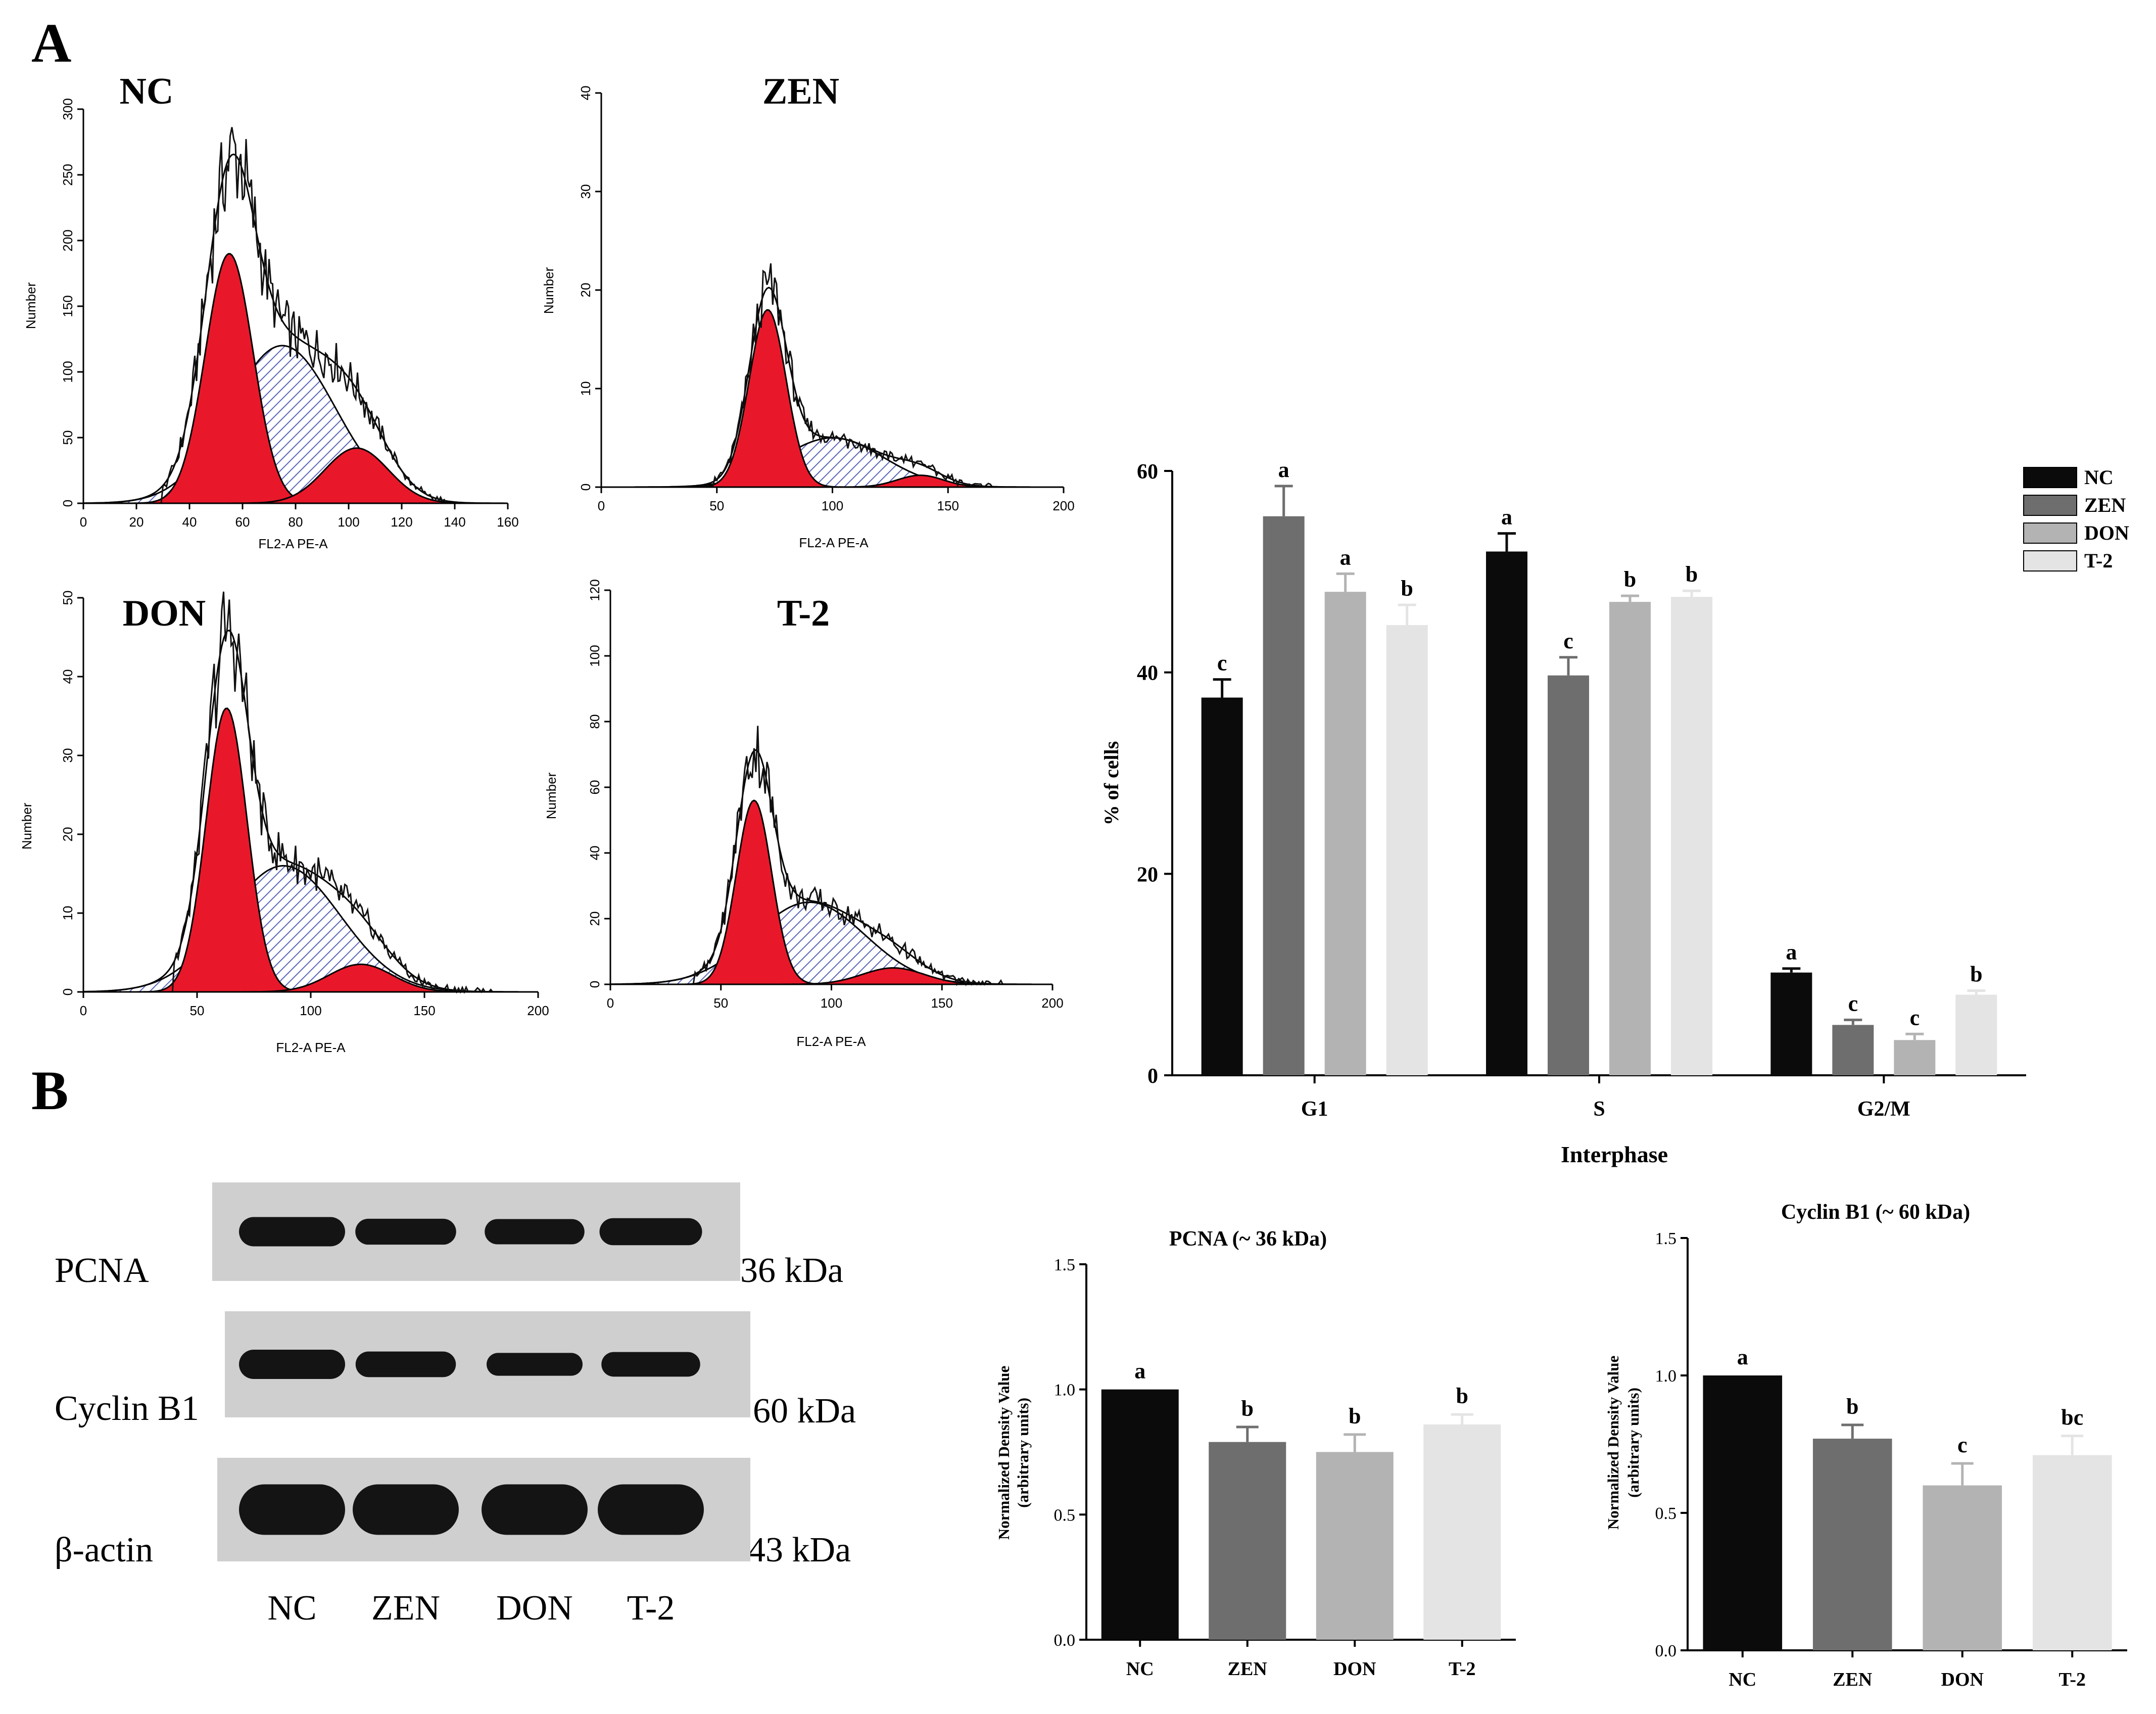  Describe the element at coordinates (401, 522) in the screenshot. I see `histogram-x-tick-label: 120` at that location.